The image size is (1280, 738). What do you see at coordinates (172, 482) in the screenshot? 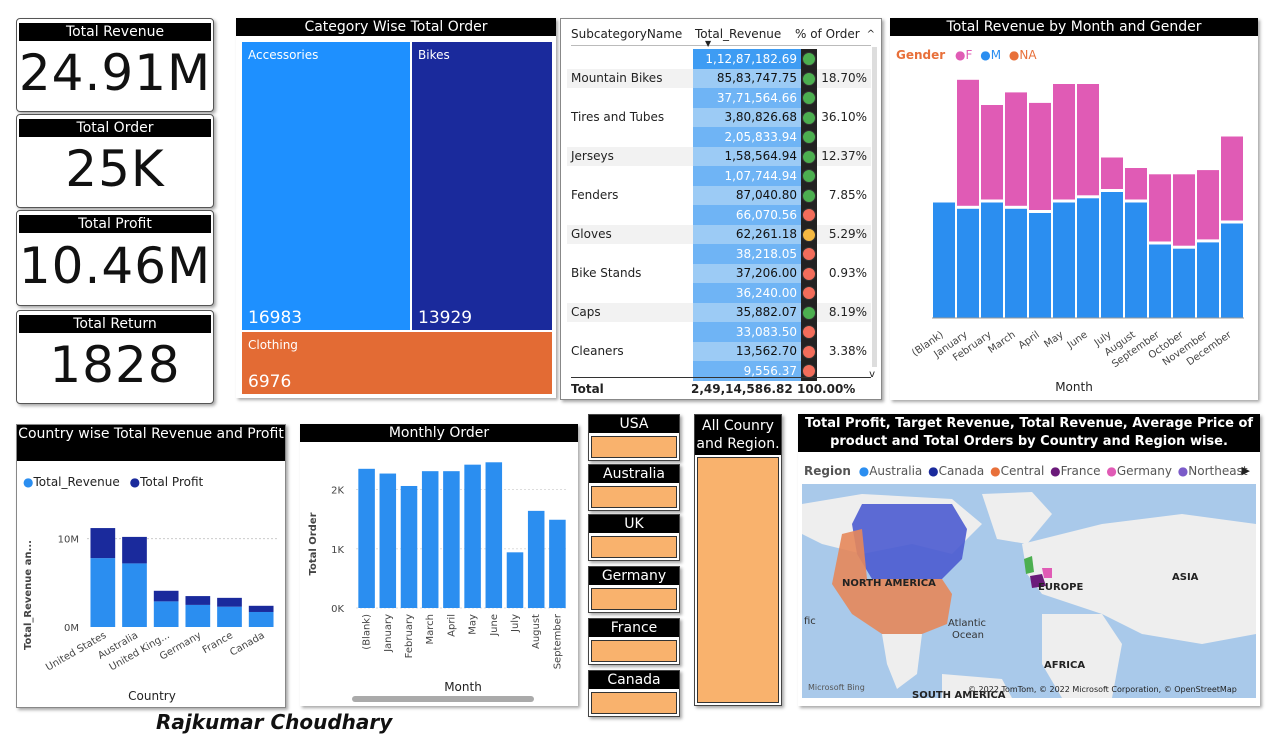
I see `legend-item-profit: Total Profit` at bounding box center [172, 482].